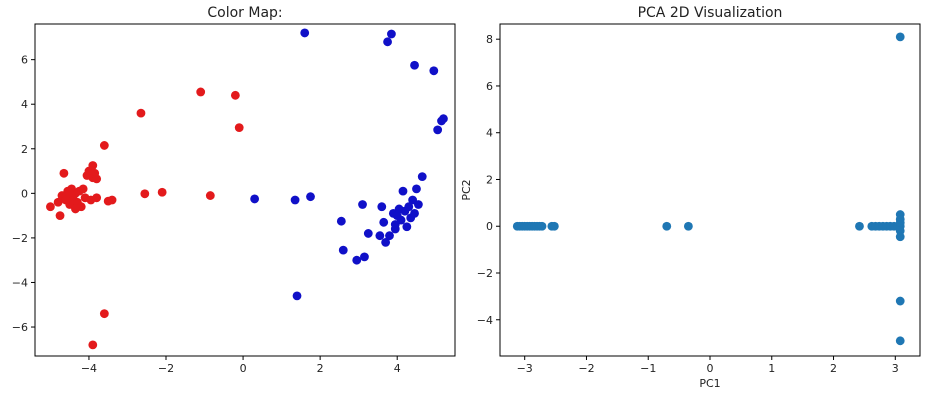 The image size is (935, 404). I want to click on chart-title: Color Map:, so click(244, 13).